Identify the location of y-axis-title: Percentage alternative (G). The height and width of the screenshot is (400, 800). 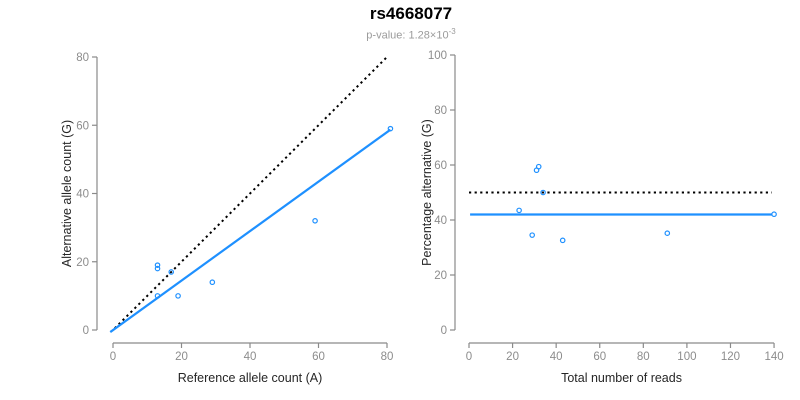
(427, 192).